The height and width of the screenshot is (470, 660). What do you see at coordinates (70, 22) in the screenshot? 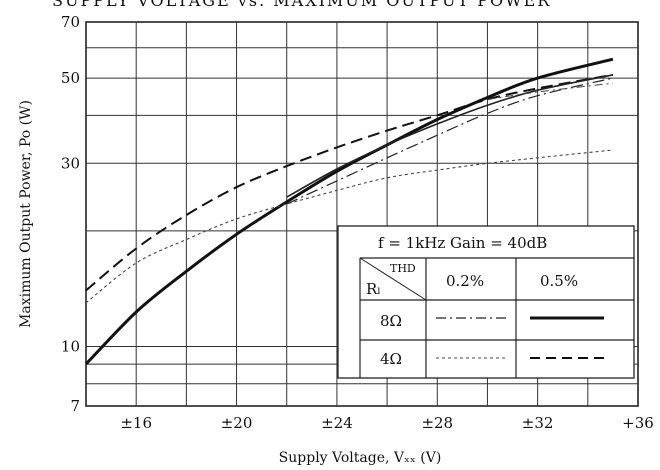
I see `y-tick-label: 70` at bounding box center [70, 22].